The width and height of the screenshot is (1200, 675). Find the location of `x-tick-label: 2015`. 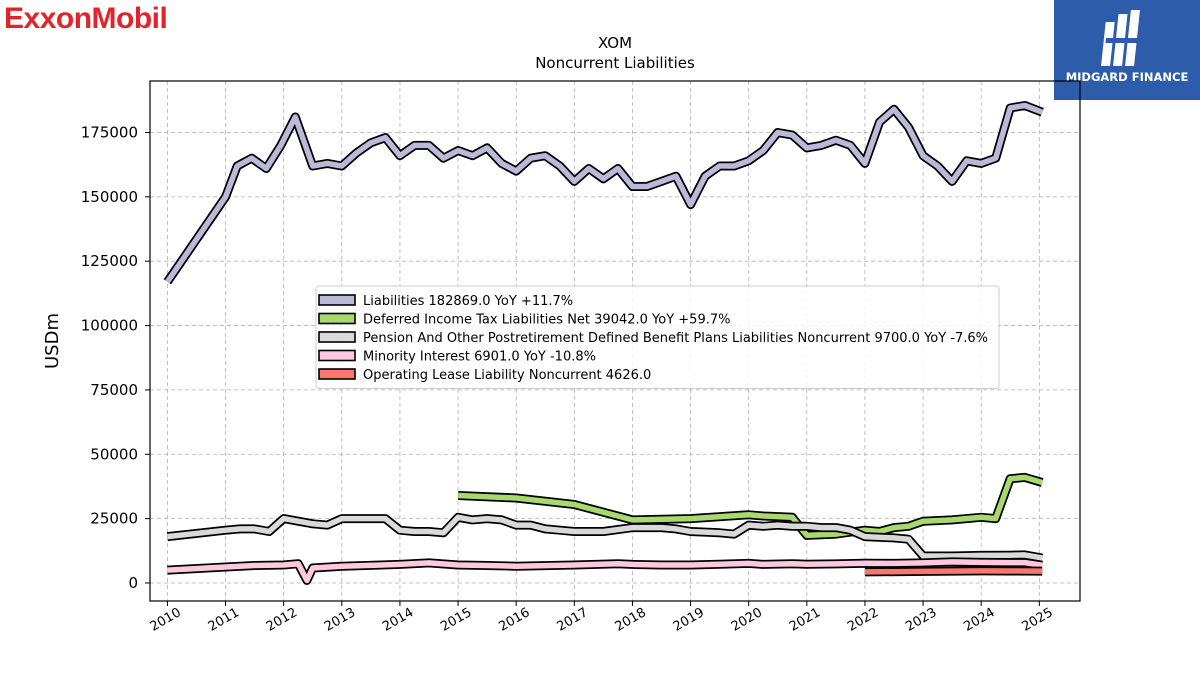

x-tick-label: 2015 is located at coordinates (456, 620).